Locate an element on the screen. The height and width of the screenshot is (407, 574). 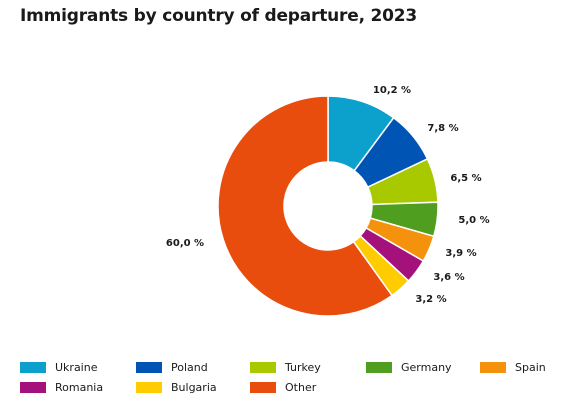
legend-item-bulgaria: Bulgaria is located at coordinates (176, 387).